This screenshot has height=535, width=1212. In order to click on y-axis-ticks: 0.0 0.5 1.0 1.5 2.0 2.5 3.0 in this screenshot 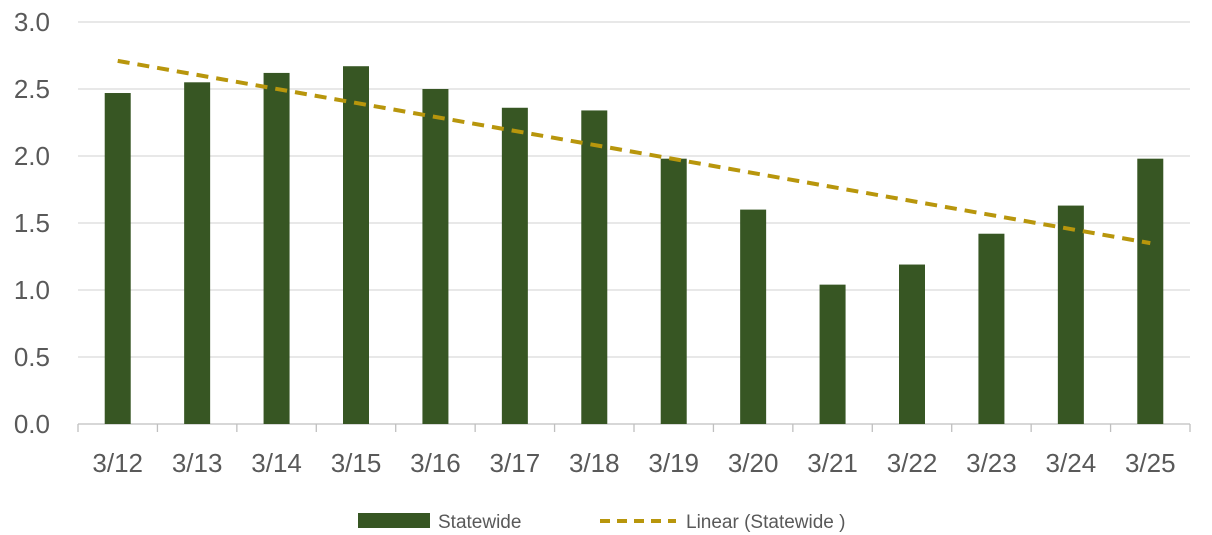, I will do `click(32, 223)`.